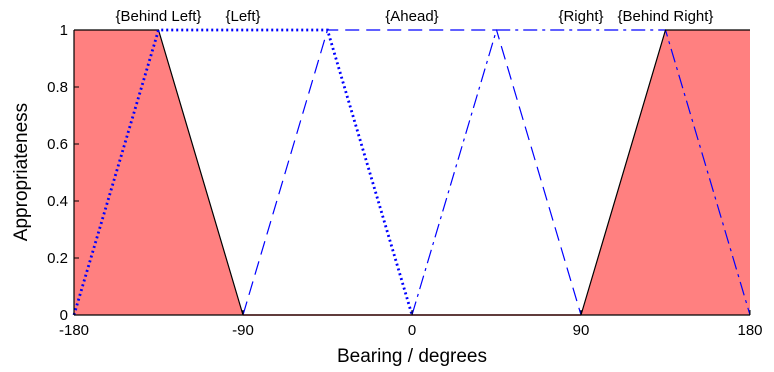 This screenshot has height=372, width=774. I want to click on region-label-left: {Left}, so click(242, 16).